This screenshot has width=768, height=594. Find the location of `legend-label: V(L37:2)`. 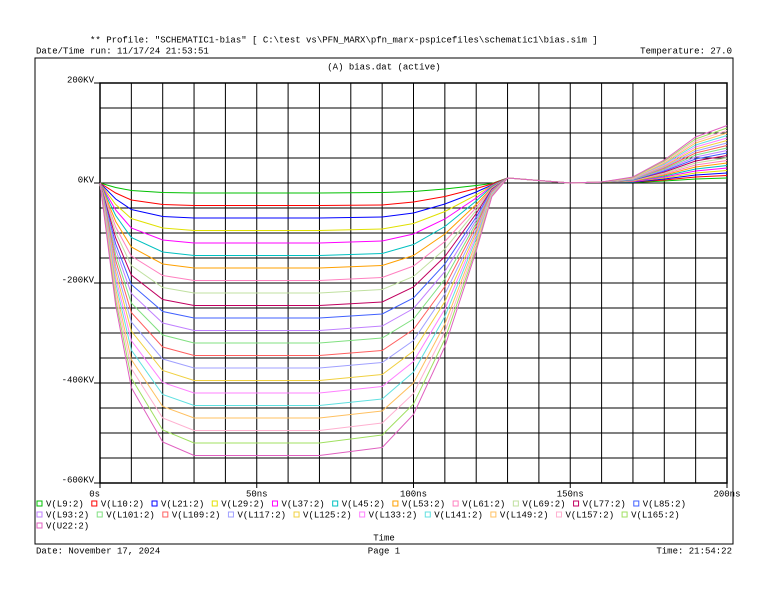

legend-label: V(L37:2) is located at coordinates (302, 504).